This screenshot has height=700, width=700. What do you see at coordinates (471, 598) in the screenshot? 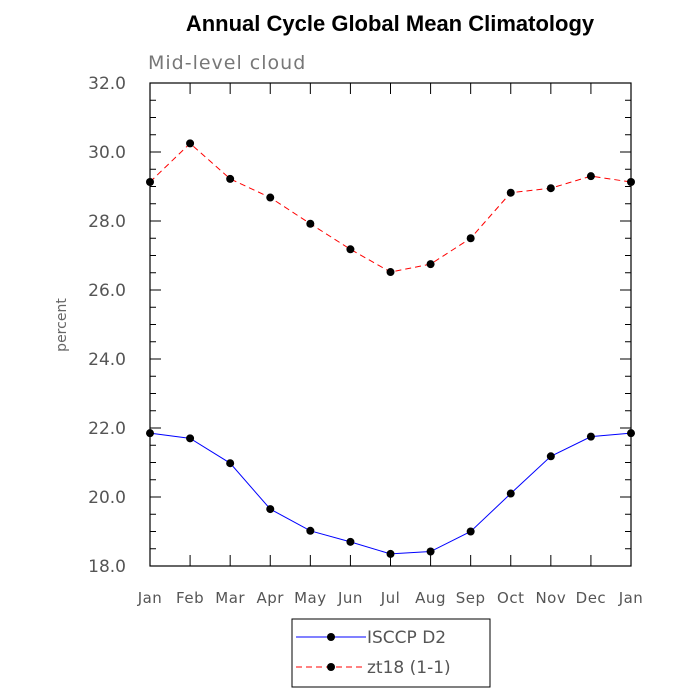
I see `x-tick-label: Sep` at bounding box center [471, 598].